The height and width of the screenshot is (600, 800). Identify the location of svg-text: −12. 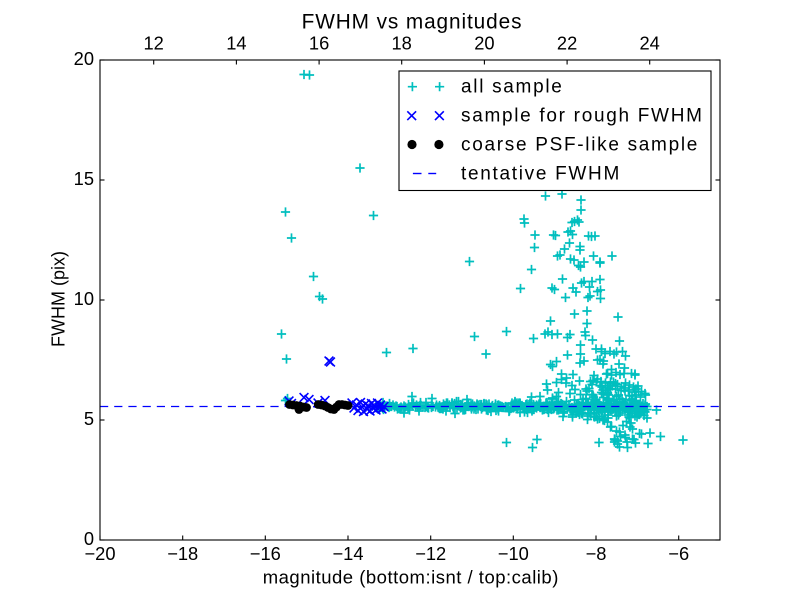
(430, 553).